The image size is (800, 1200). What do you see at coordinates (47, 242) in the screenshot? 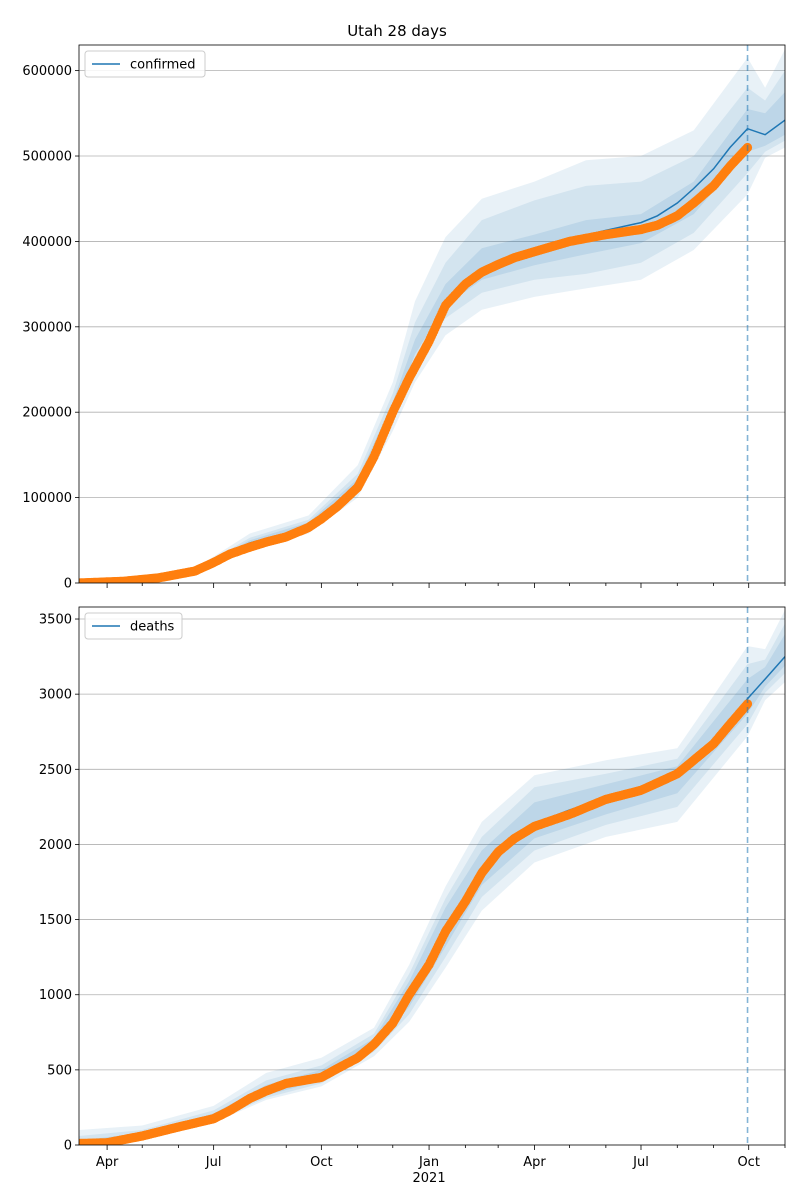
I see `y-tick-label: 400000` at bounding box center [47, 242].